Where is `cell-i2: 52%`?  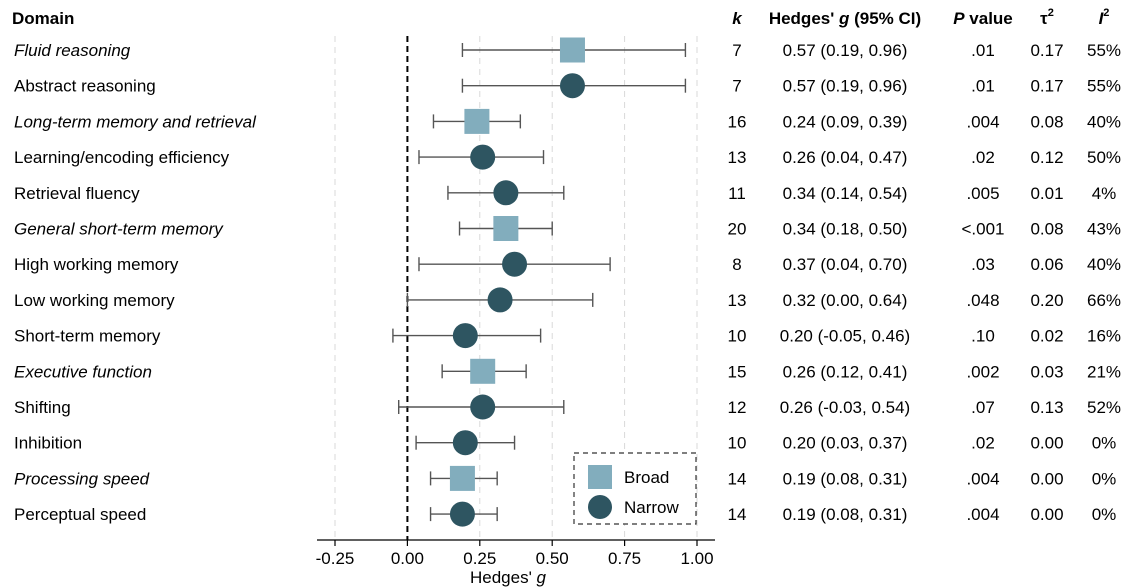
cell-i2: 52% is located at coordinates (1104, 407).